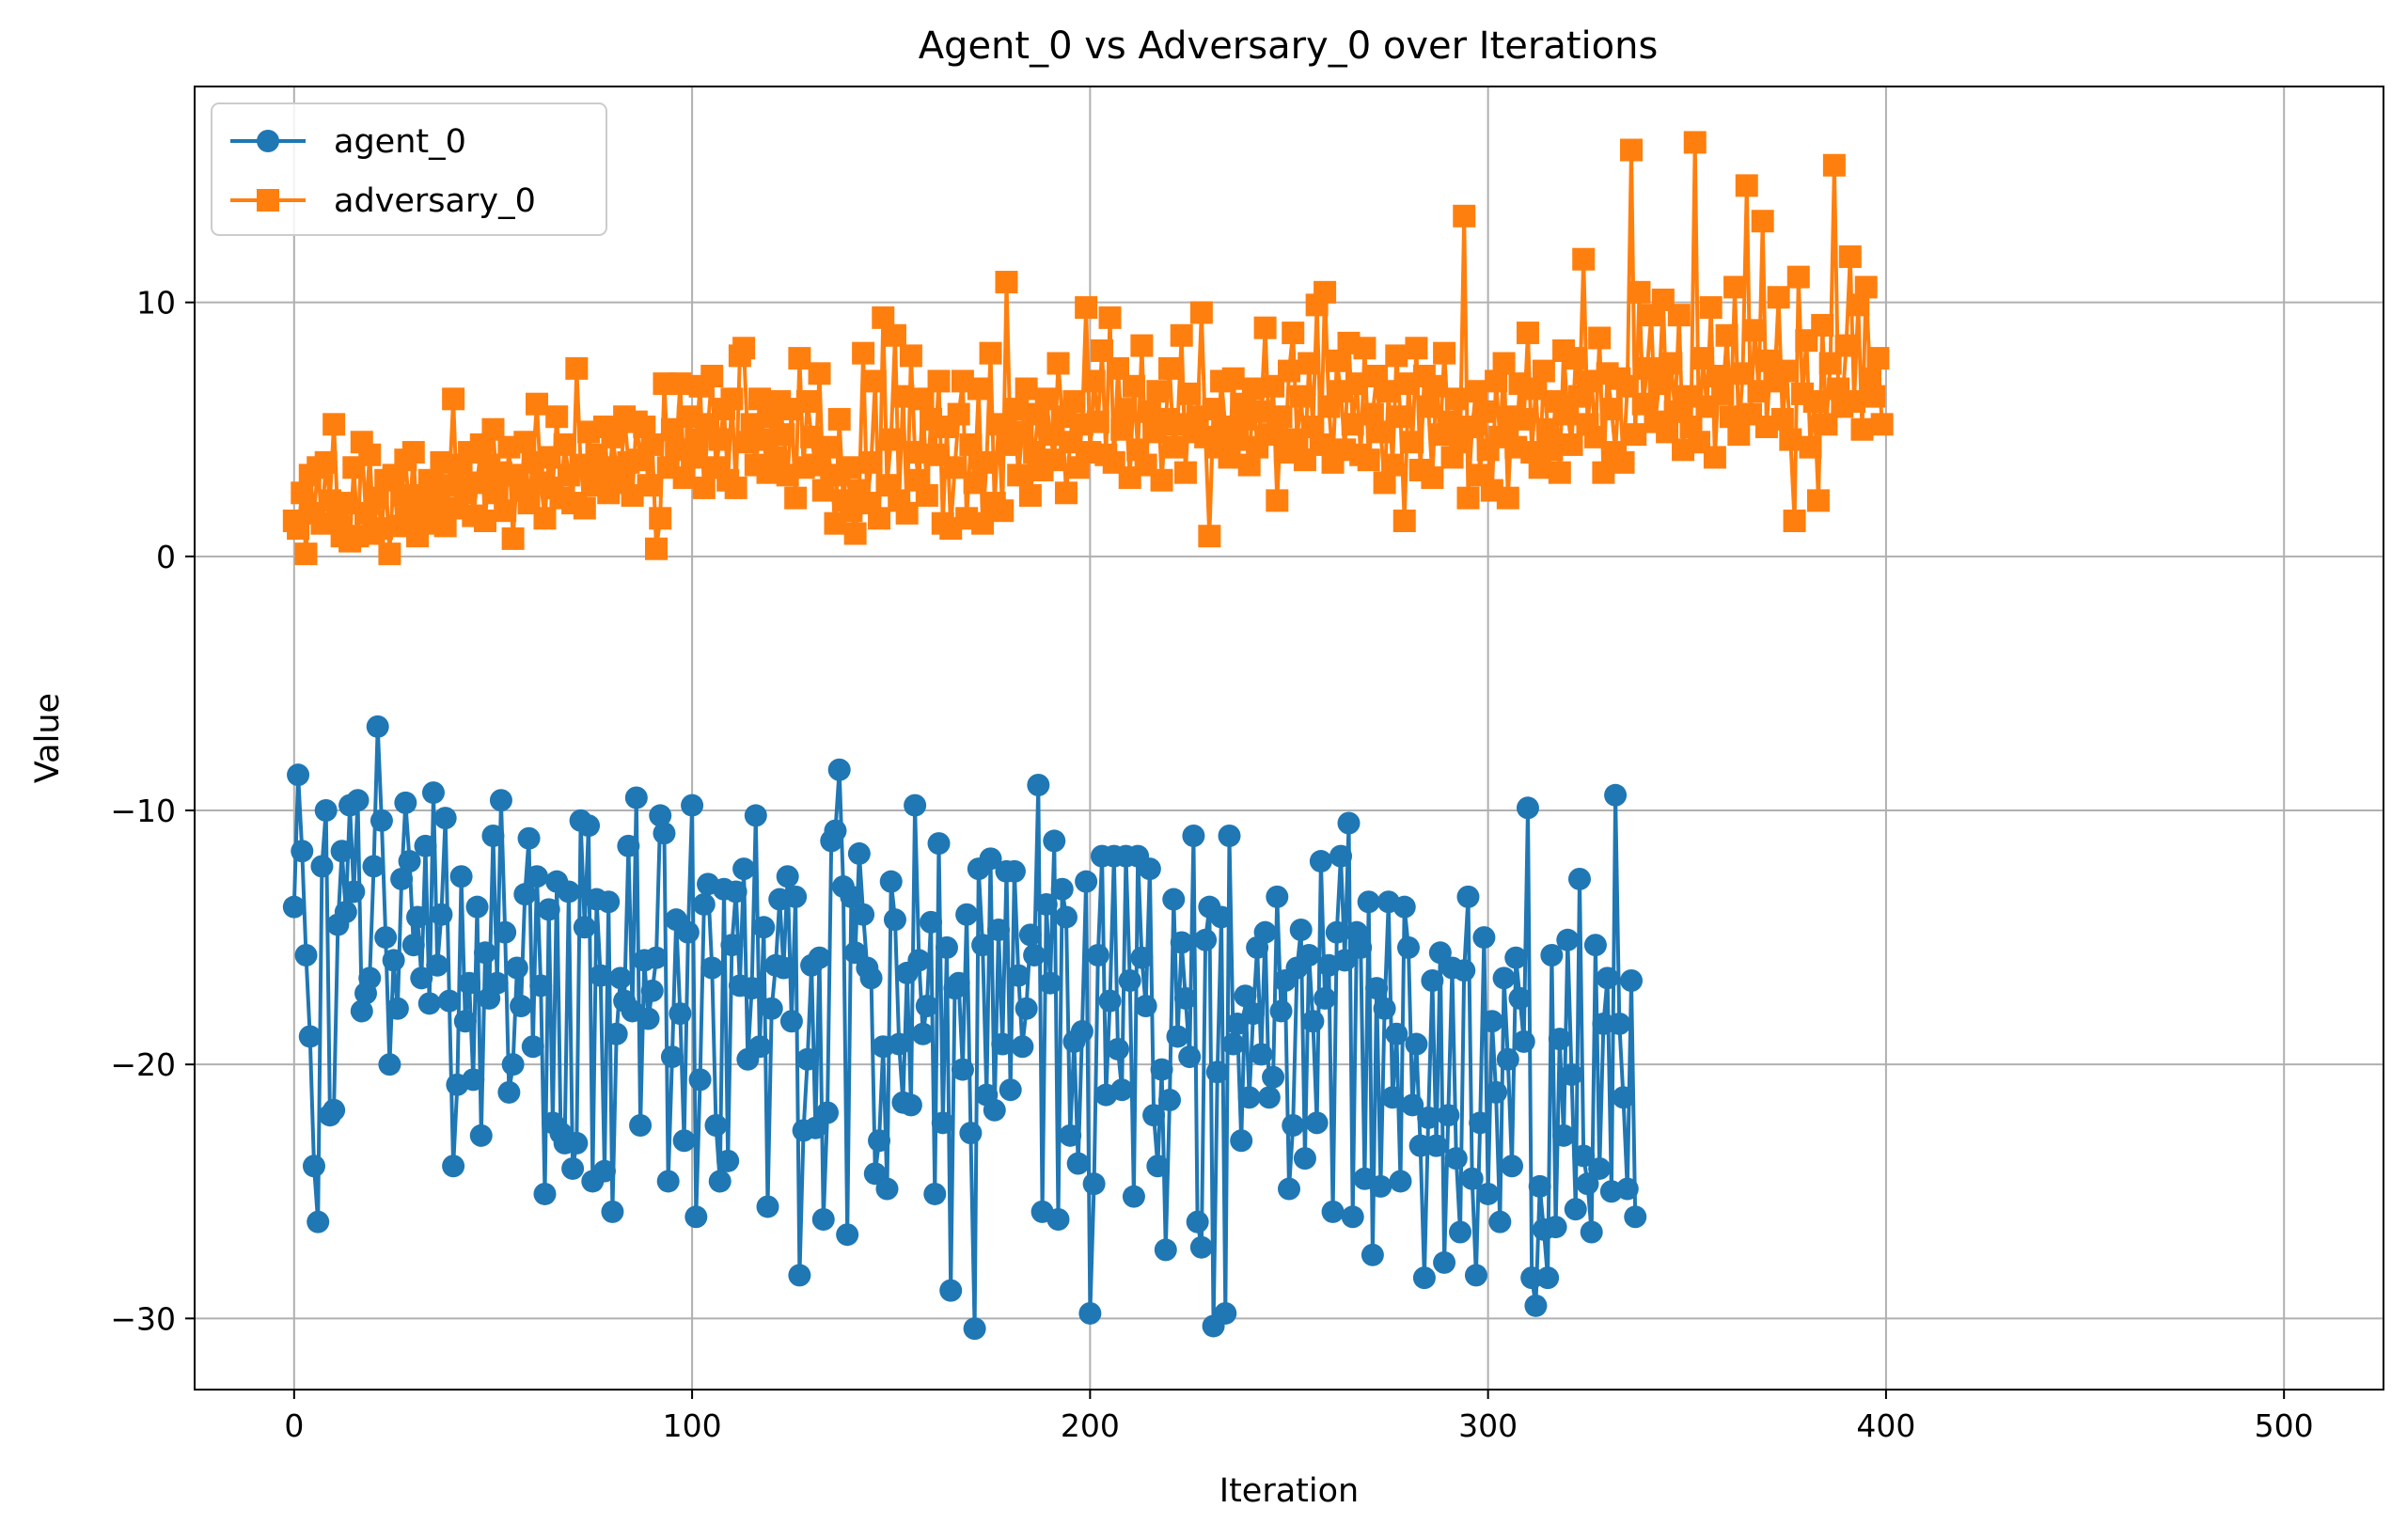 The width and height of the screenshot is (2407, 1540). I want to click on y-tick-label-4: 10, so click(156, 303).